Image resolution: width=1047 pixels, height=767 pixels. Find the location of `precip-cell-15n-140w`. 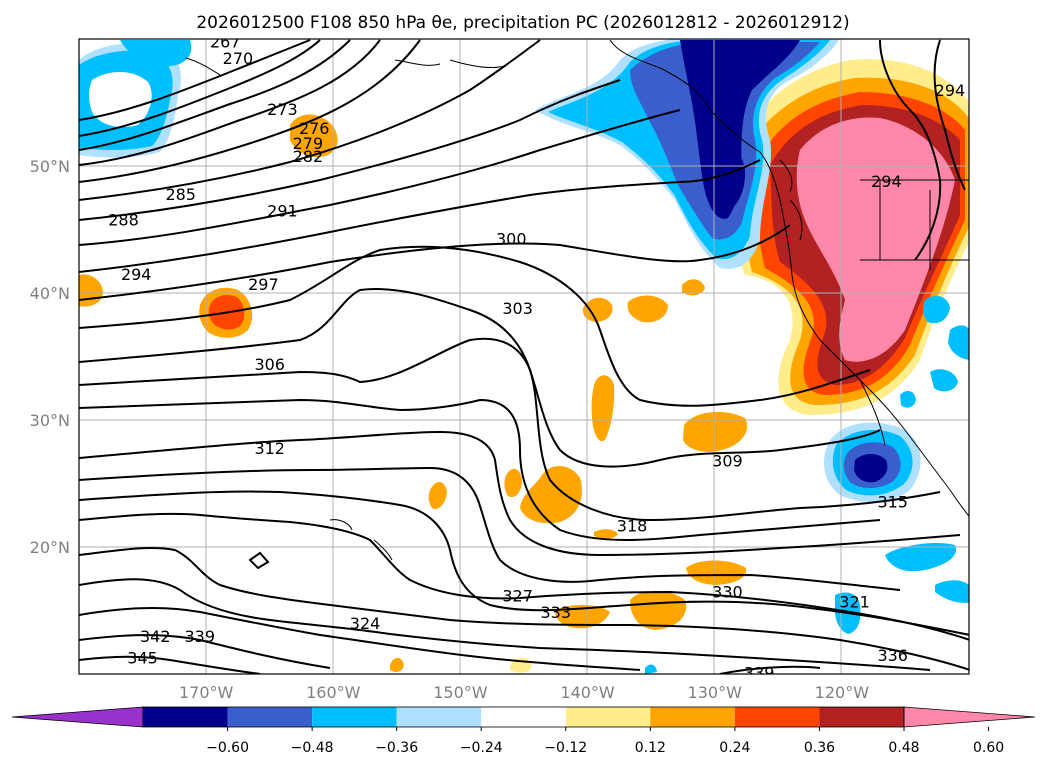

precip-cell-15n-140w is located at coordinates (582, 616).